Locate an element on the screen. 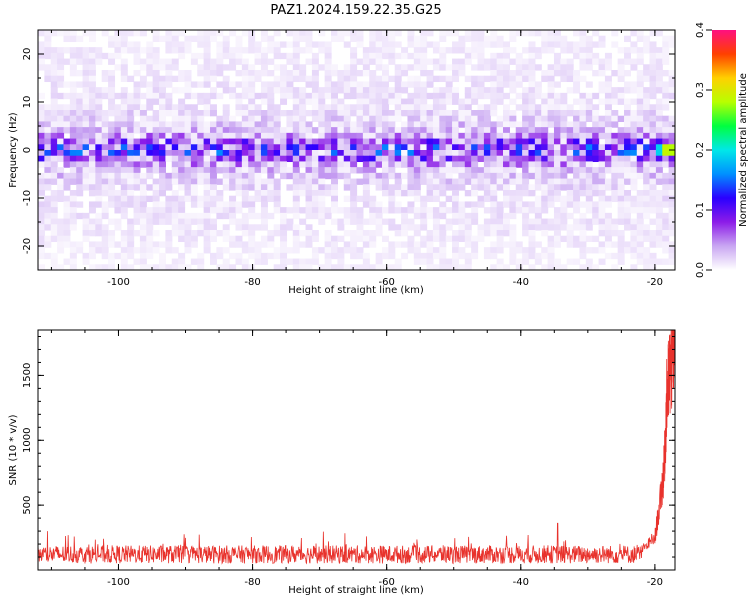  snr-y-label: SNR (10 * v/v) is located at coordinates (13, 449).